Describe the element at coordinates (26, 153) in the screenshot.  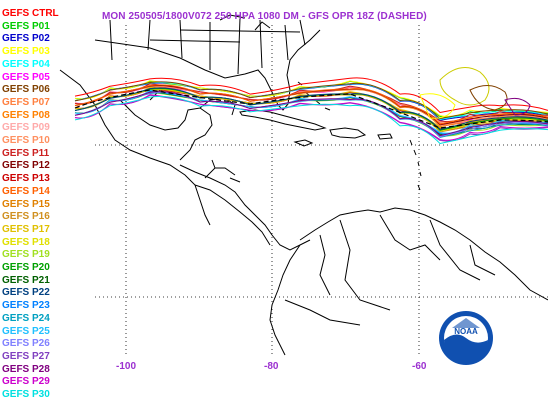
I see `legend-entry: GEFS P11` at that location.